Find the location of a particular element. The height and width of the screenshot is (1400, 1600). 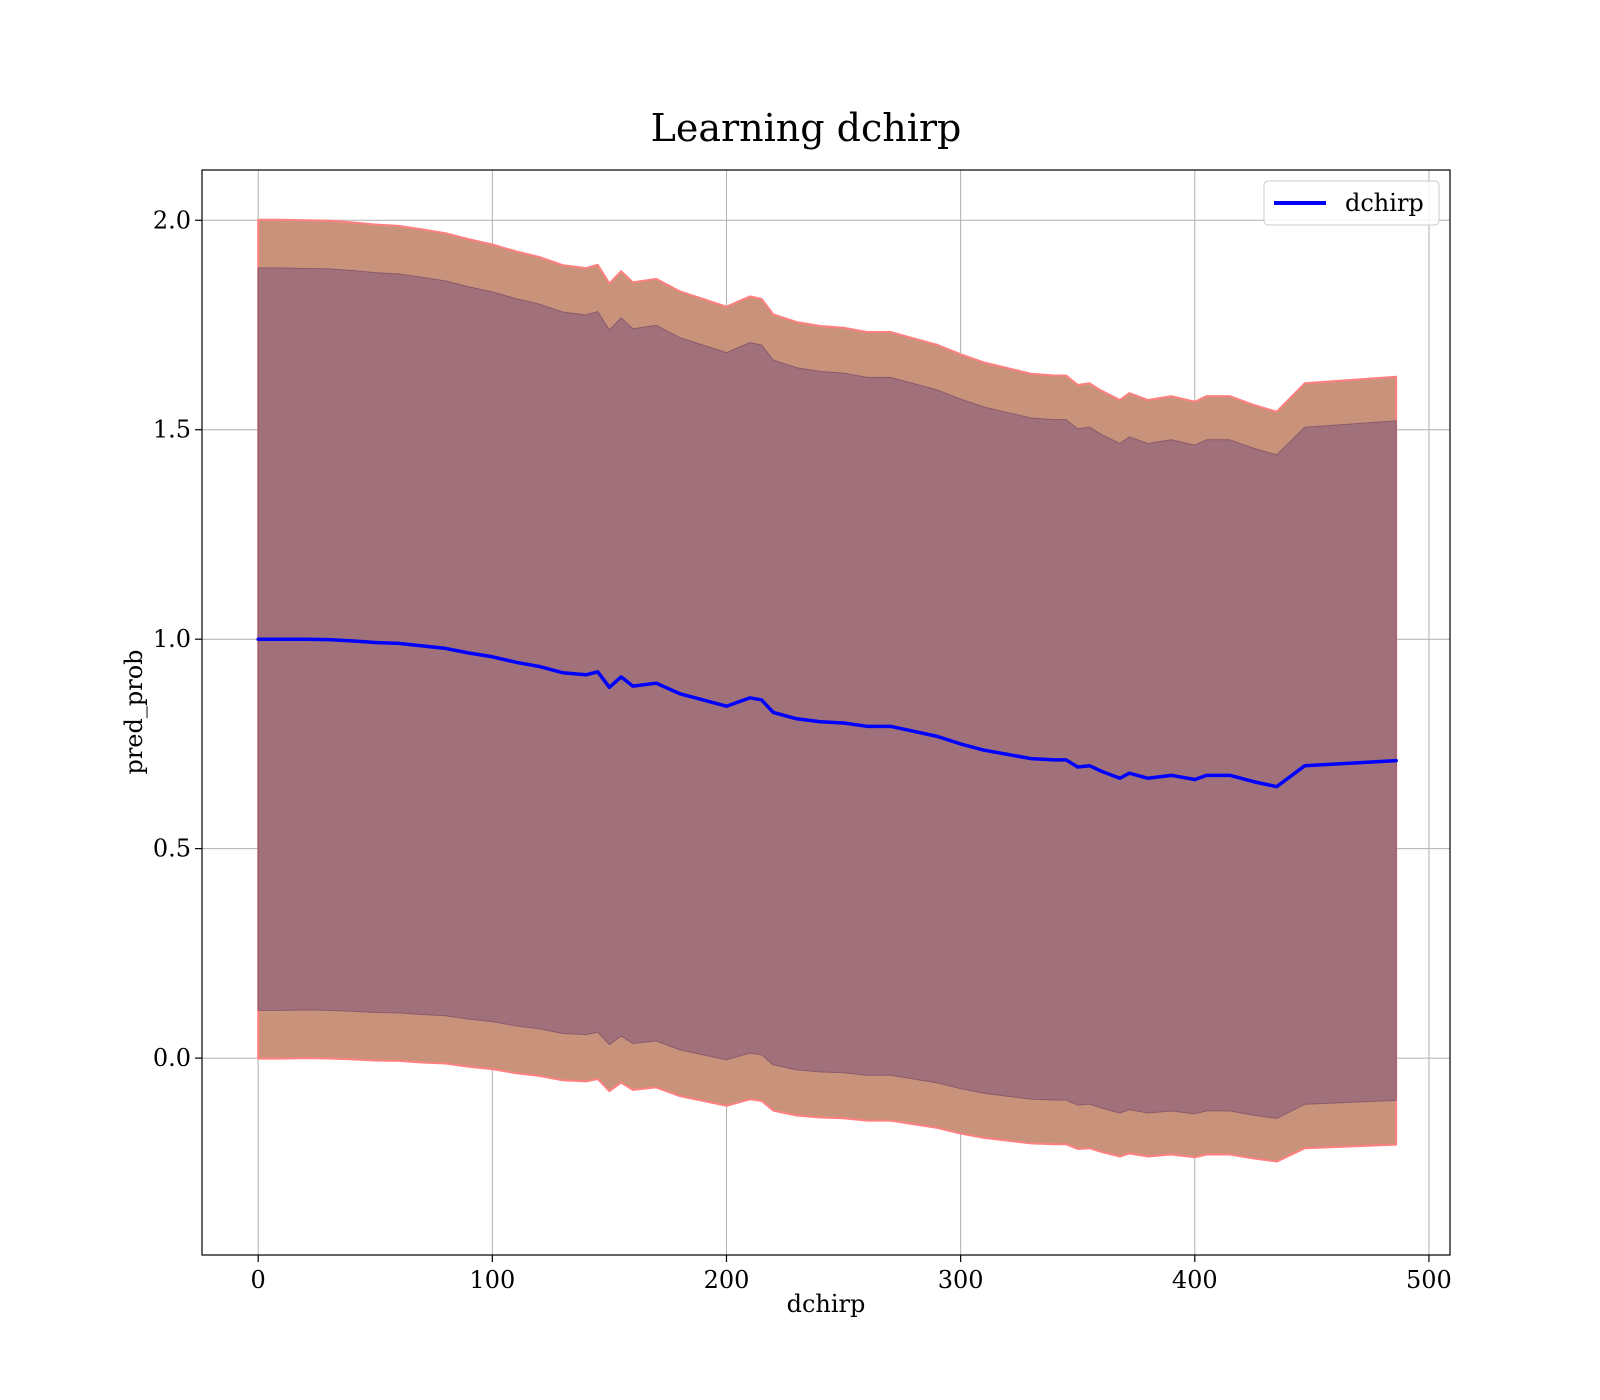

y-tick-label: 1.0 is located at coordinates (172, 639).